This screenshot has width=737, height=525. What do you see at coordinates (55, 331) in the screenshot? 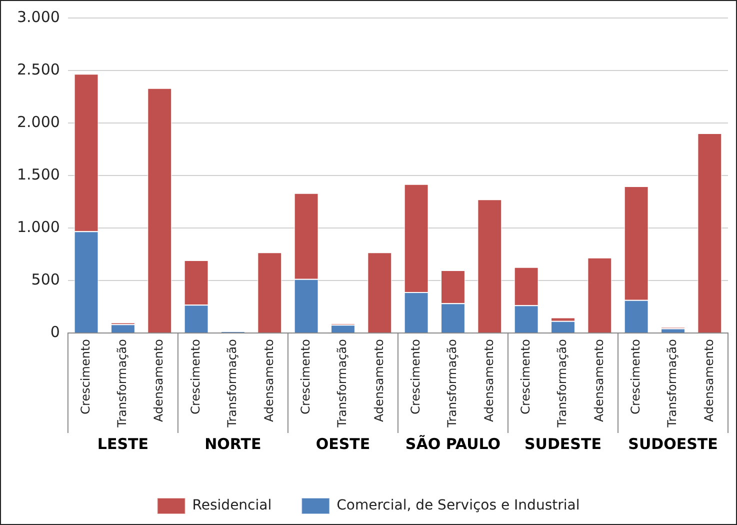
I see `y-tick-label: 0` at bounding box center [55, 331].